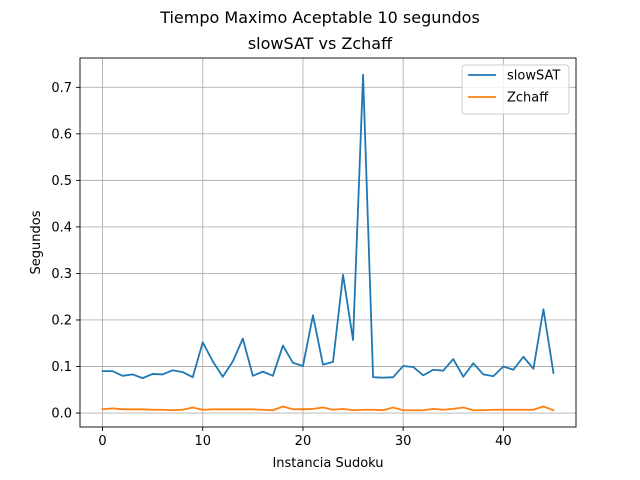 This screenshot has height=480, width=640. I want to click on legend-label-zchaff: Zchaff, so click(528, 98).